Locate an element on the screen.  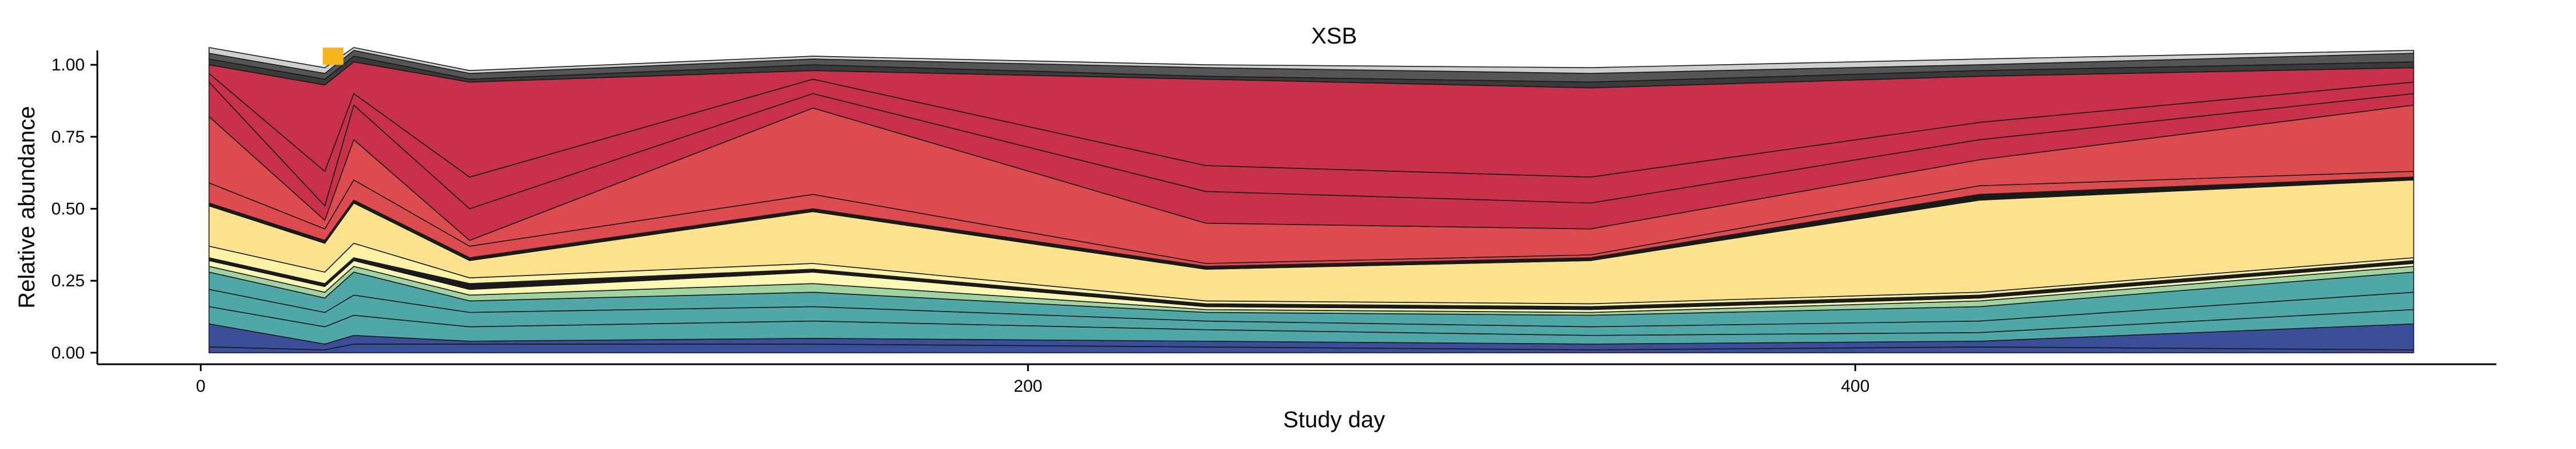
y-tick-label: 1.00 is located at coordinates (68, 65).